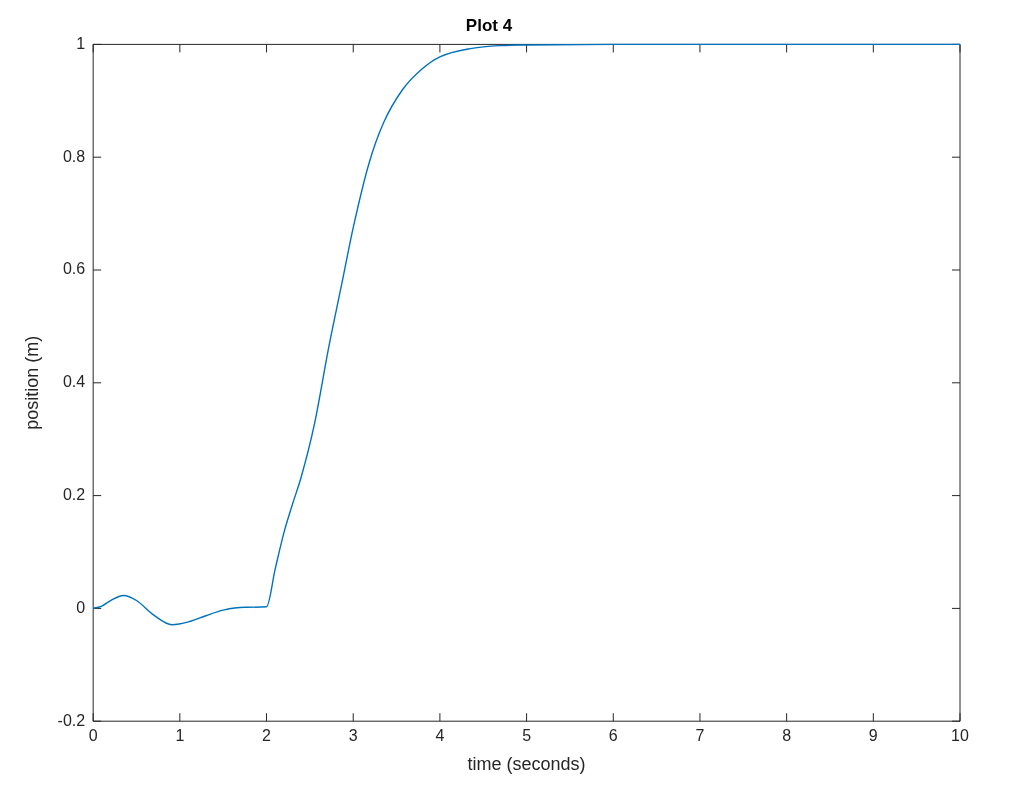 This screenshot has height=798, width=1010. Describe the element at coordinates (74, 495) in the screenshot. I see `y-tick-label: 0.2` at that location.